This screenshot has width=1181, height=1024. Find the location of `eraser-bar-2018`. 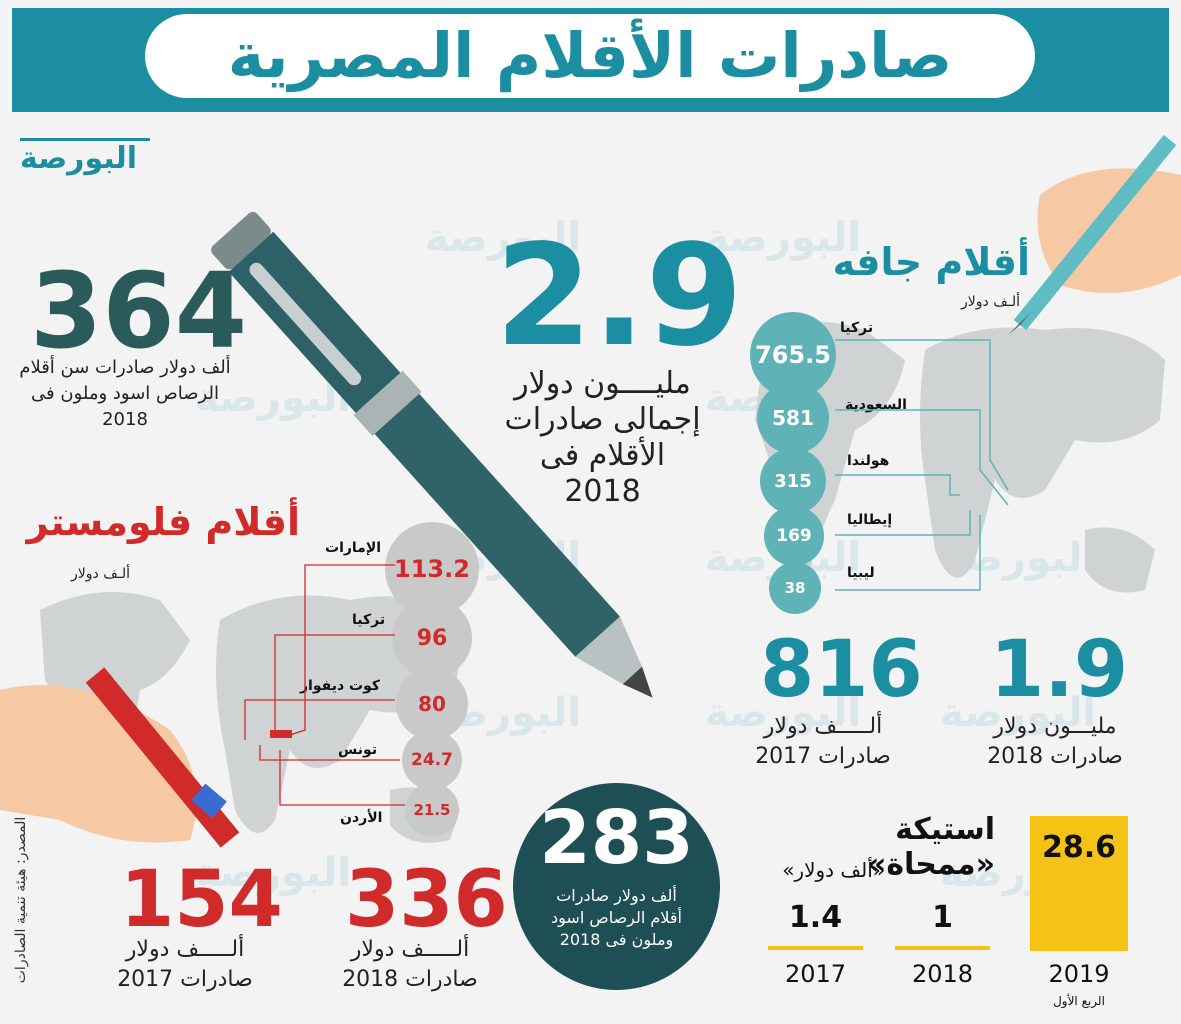

eraser-bar-2018 is located at coordinates (942, 948).